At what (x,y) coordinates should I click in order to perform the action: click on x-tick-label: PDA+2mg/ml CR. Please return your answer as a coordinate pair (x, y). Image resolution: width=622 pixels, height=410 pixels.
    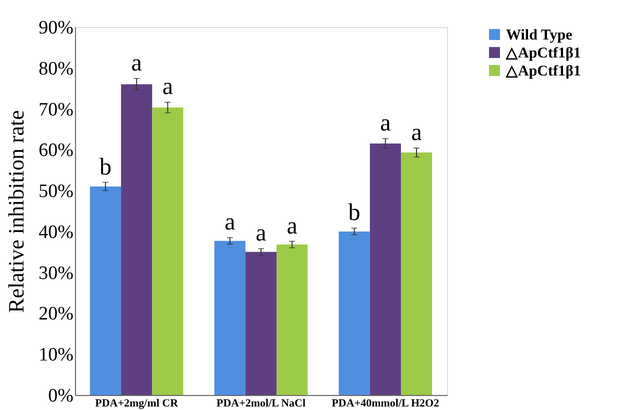
    Looking at the image, I should click on (137, 404).